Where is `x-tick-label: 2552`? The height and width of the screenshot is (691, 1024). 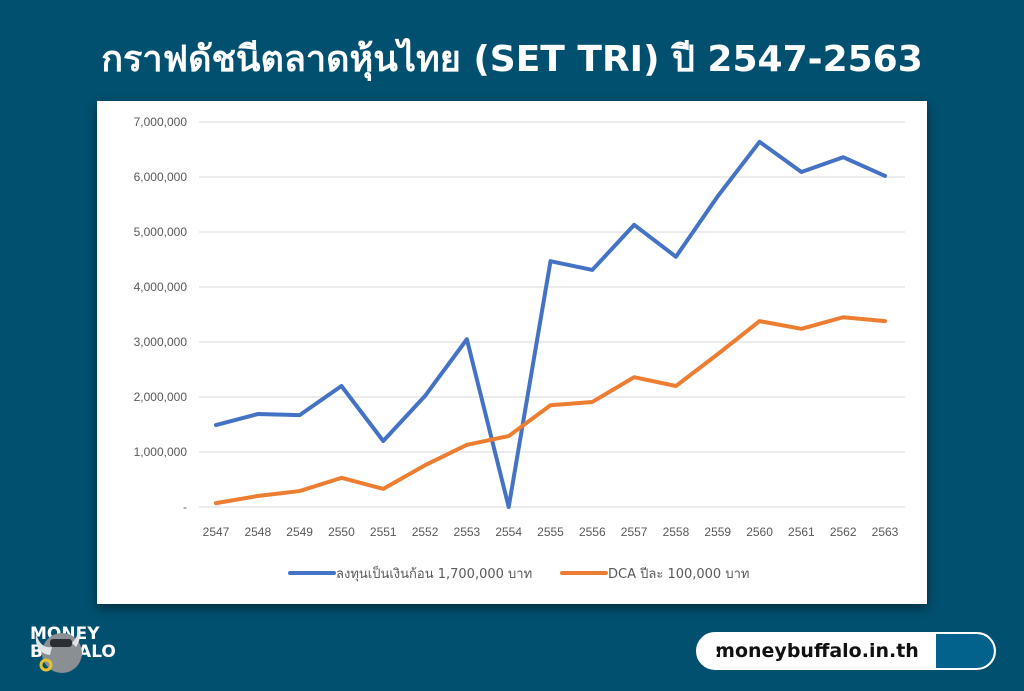
x-tick-label: 2552 is located at coordinates (425, 532).